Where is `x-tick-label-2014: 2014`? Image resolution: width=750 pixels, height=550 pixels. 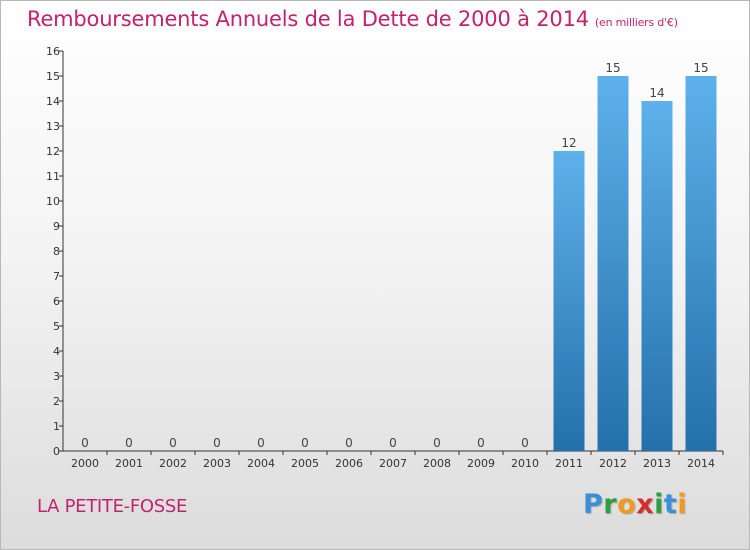
x-tick-label-2014: 2014 is located at coordinates (701, 463).